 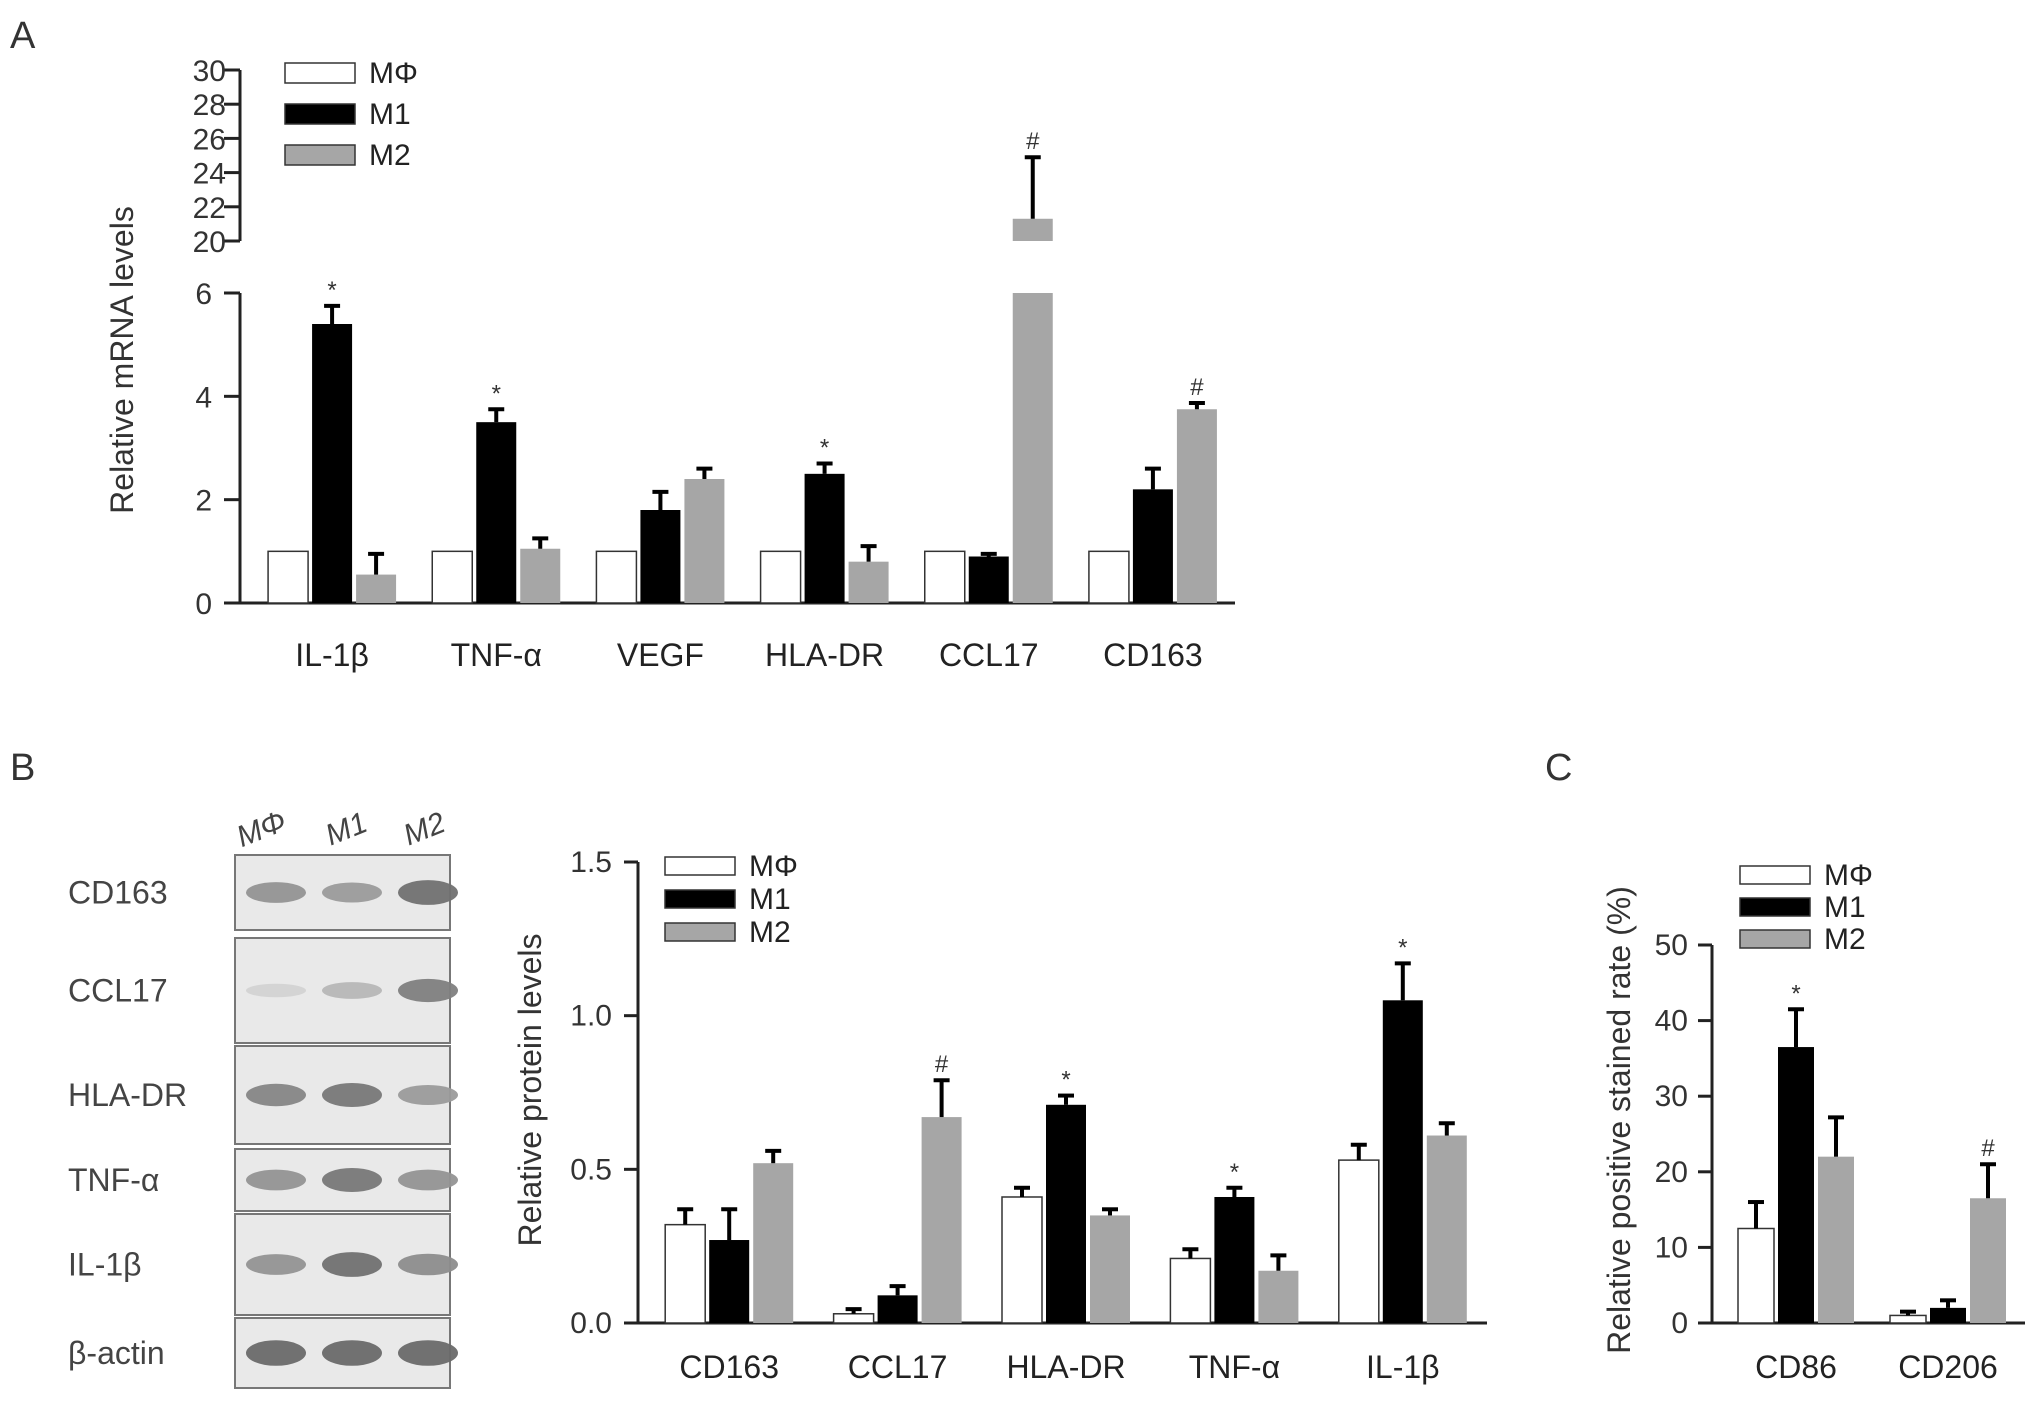 What do you see at coordinates (351, 114) in the screenshot?
I see `chart-a-legend: MΦ M1 M2` at bounding box center [351, 114].